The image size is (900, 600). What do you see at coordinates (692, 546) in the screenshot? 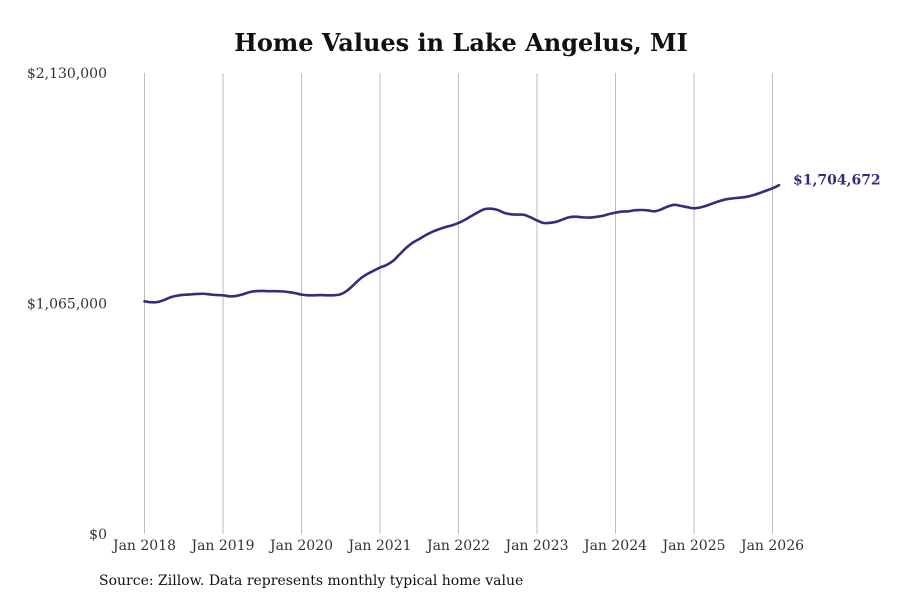
I see `x-tick-label: Jan 2025` at bounding box center [692, 546].